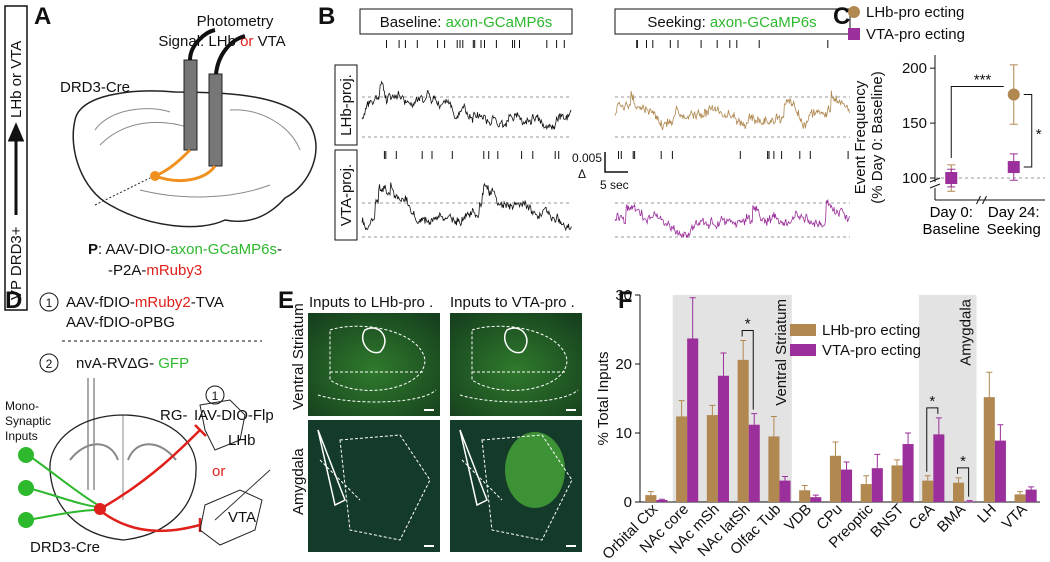 Image resolution: width=1050 pixels, height=562 pixels. What do you see at coordinates (616, 162) in the screenshot?
I see `scale-bar` at bounding box center [616, 162].